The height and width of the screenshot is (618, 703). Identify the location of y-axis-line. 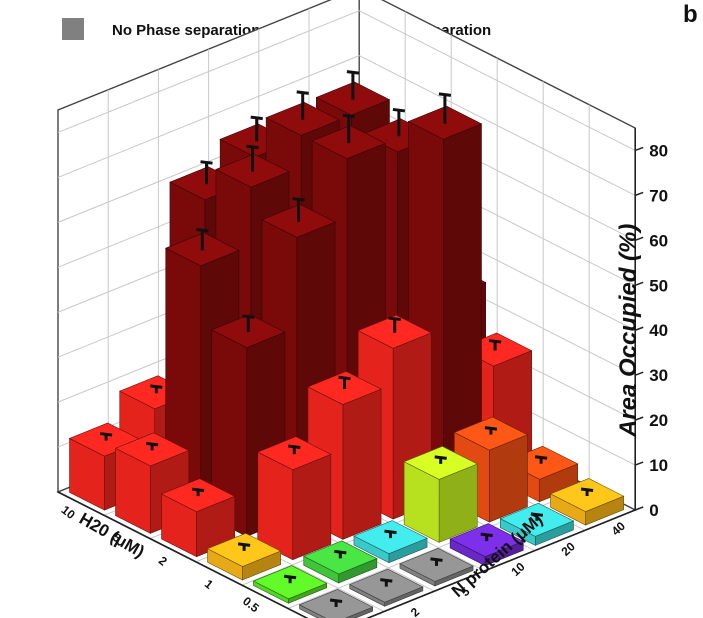
(500, 563).